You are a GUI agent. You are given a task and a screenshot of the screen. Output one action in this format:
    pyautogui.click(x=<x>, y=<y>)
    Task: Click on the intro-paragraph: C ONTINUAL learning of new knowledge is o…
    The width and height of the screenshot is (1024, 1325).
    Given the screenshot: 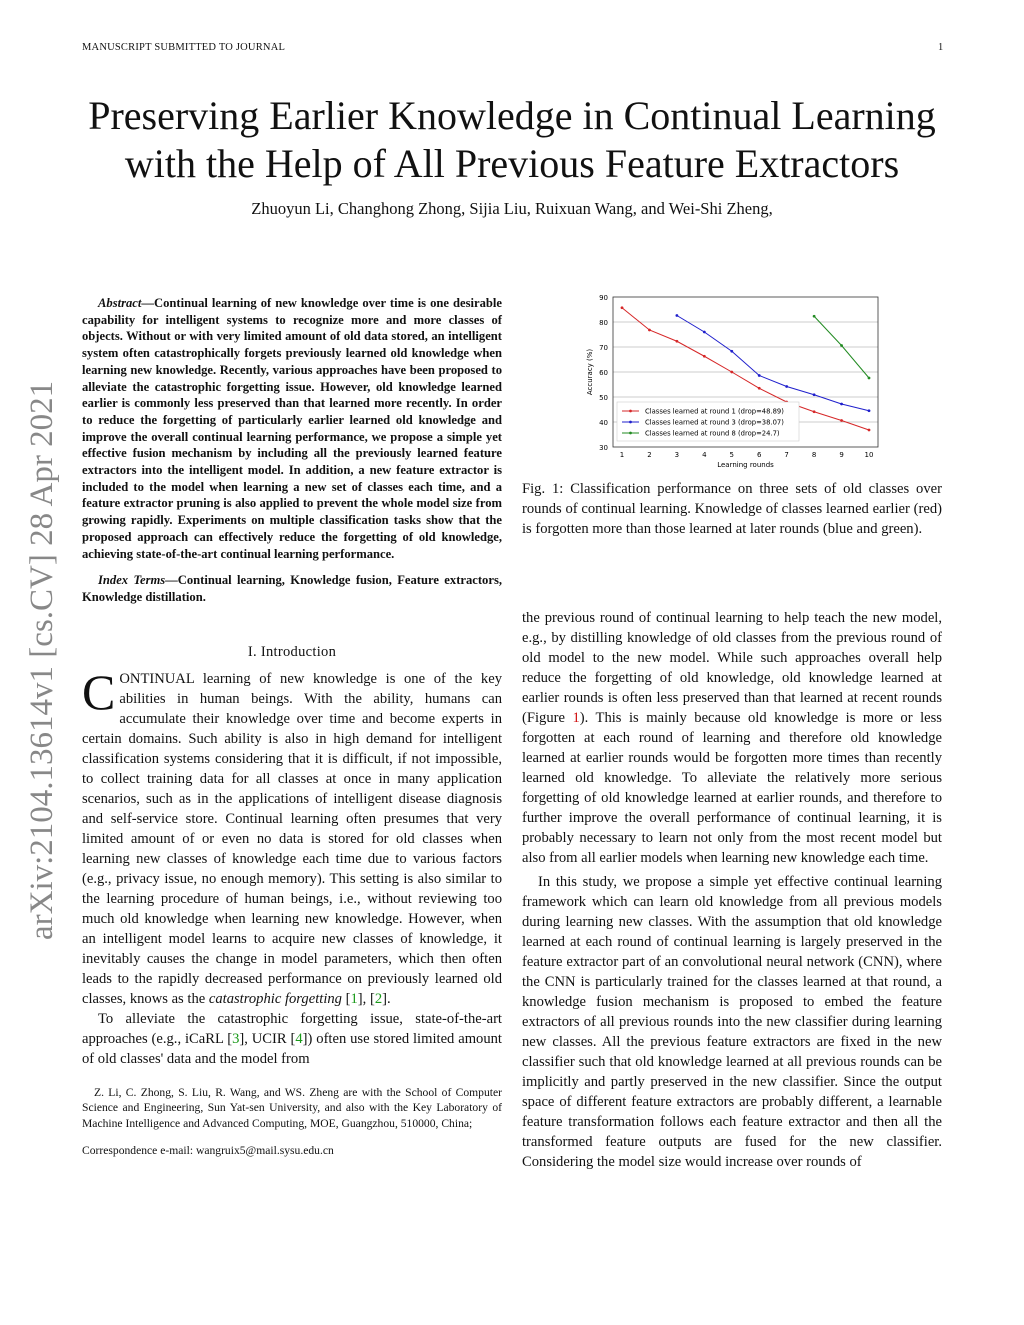 What is the action you would take?
    pyautogui.click(x=292, y=835)
    